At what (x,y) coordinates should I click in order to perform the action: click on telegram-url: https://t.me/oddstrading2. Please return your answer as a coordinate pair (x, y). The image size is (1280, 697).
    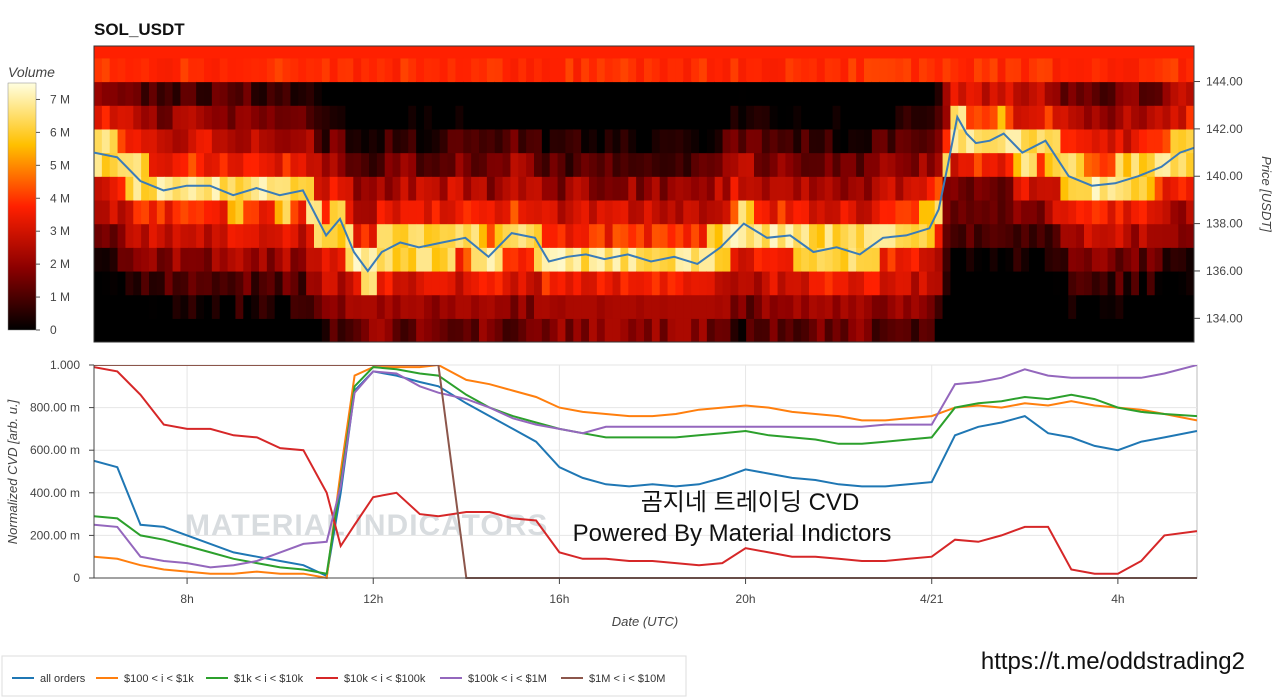
    Looking at the image, I should click on (1113, 661).